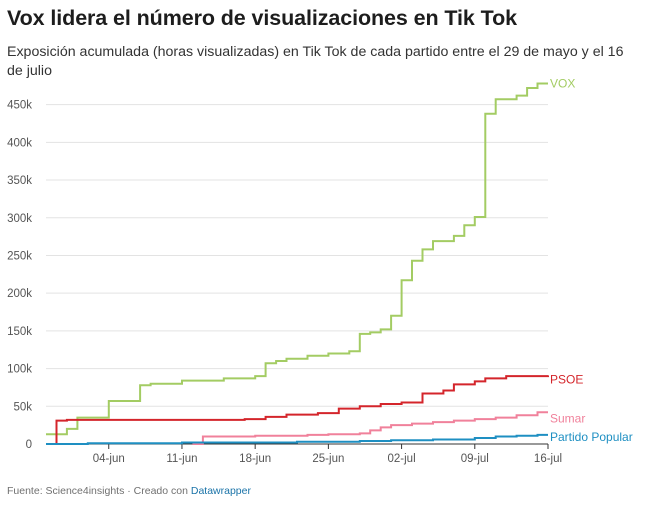  What do you see at coordinates (19, 219) in the screenshot?
I see `y-tick-label: 300k` at bounding box center [19, 219].